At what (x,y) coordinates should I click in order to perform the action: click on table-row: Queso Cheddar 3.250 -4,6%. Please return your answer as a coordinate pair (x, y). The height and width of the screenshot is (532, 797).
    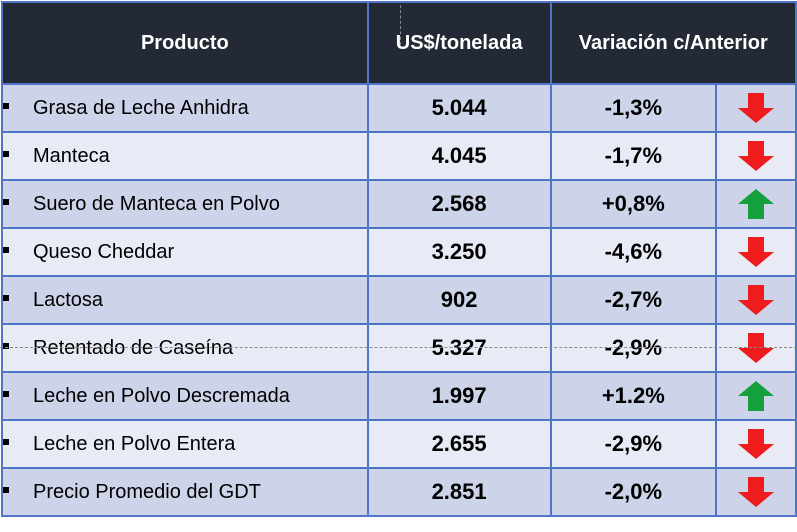
    Looking at the image, I should click on (399, 252).